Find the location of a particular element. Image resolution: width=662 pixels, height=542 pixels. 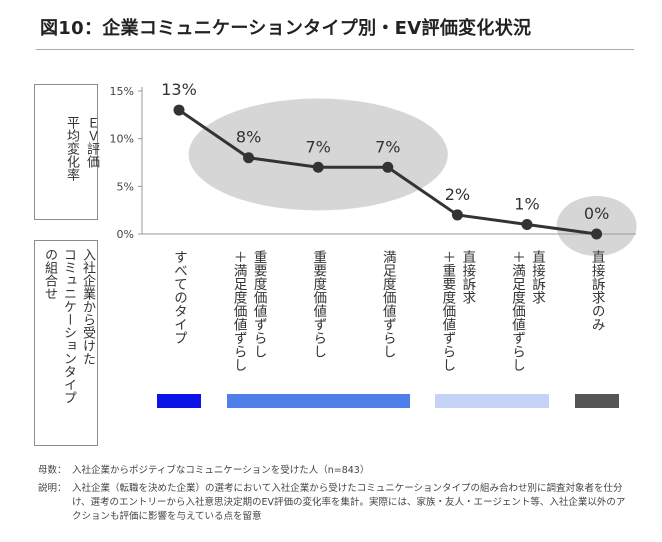

category-label-5-line-1: 直接訴求 is located at coordinates (467, 277).